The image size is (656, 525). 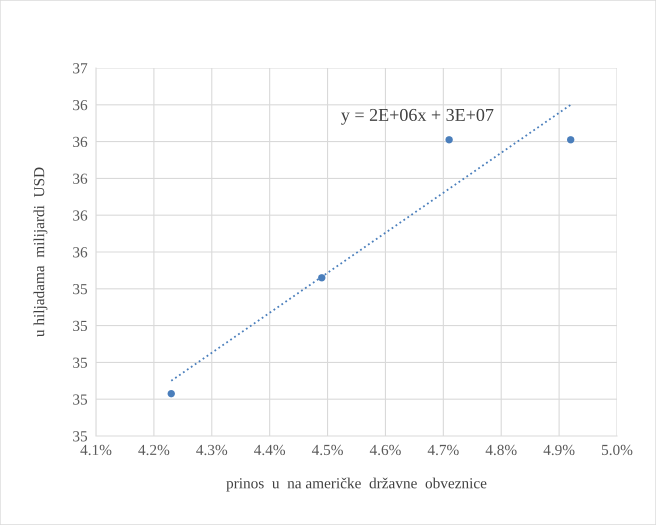 What do you see at coordinates (501, 450) in the screenshot?
I see `x-tick-label: 4.8%` at bounding box center [501, 450].